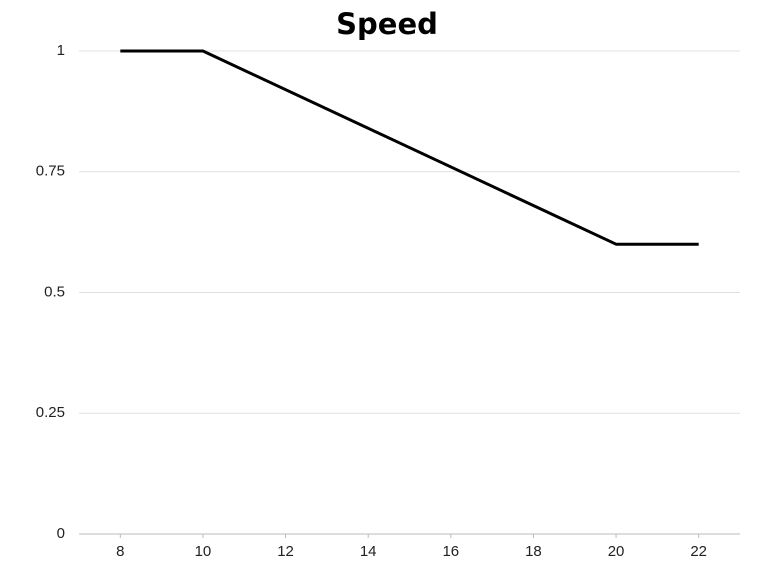 Image resolution: width=777 pixels, height=583 pixels. I want to click on x-tick-label: 22, so click(698, 551).